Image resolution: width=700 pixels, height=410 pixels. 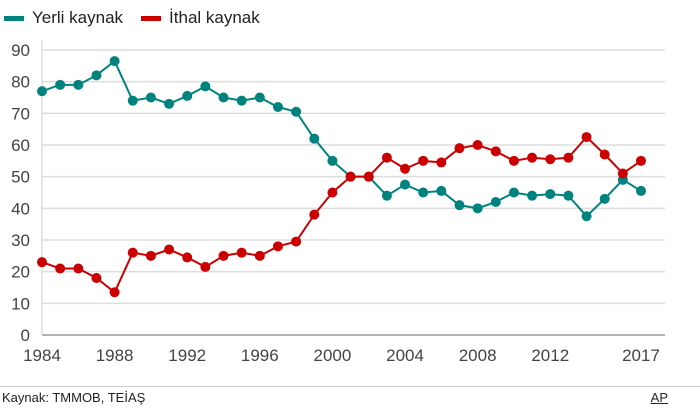 What do you see at coordinates (74, 397) in the screenshot?
I see `source-text: Kaynak: TMMOB, TEİAŞ` at bounding box center [74, 397].